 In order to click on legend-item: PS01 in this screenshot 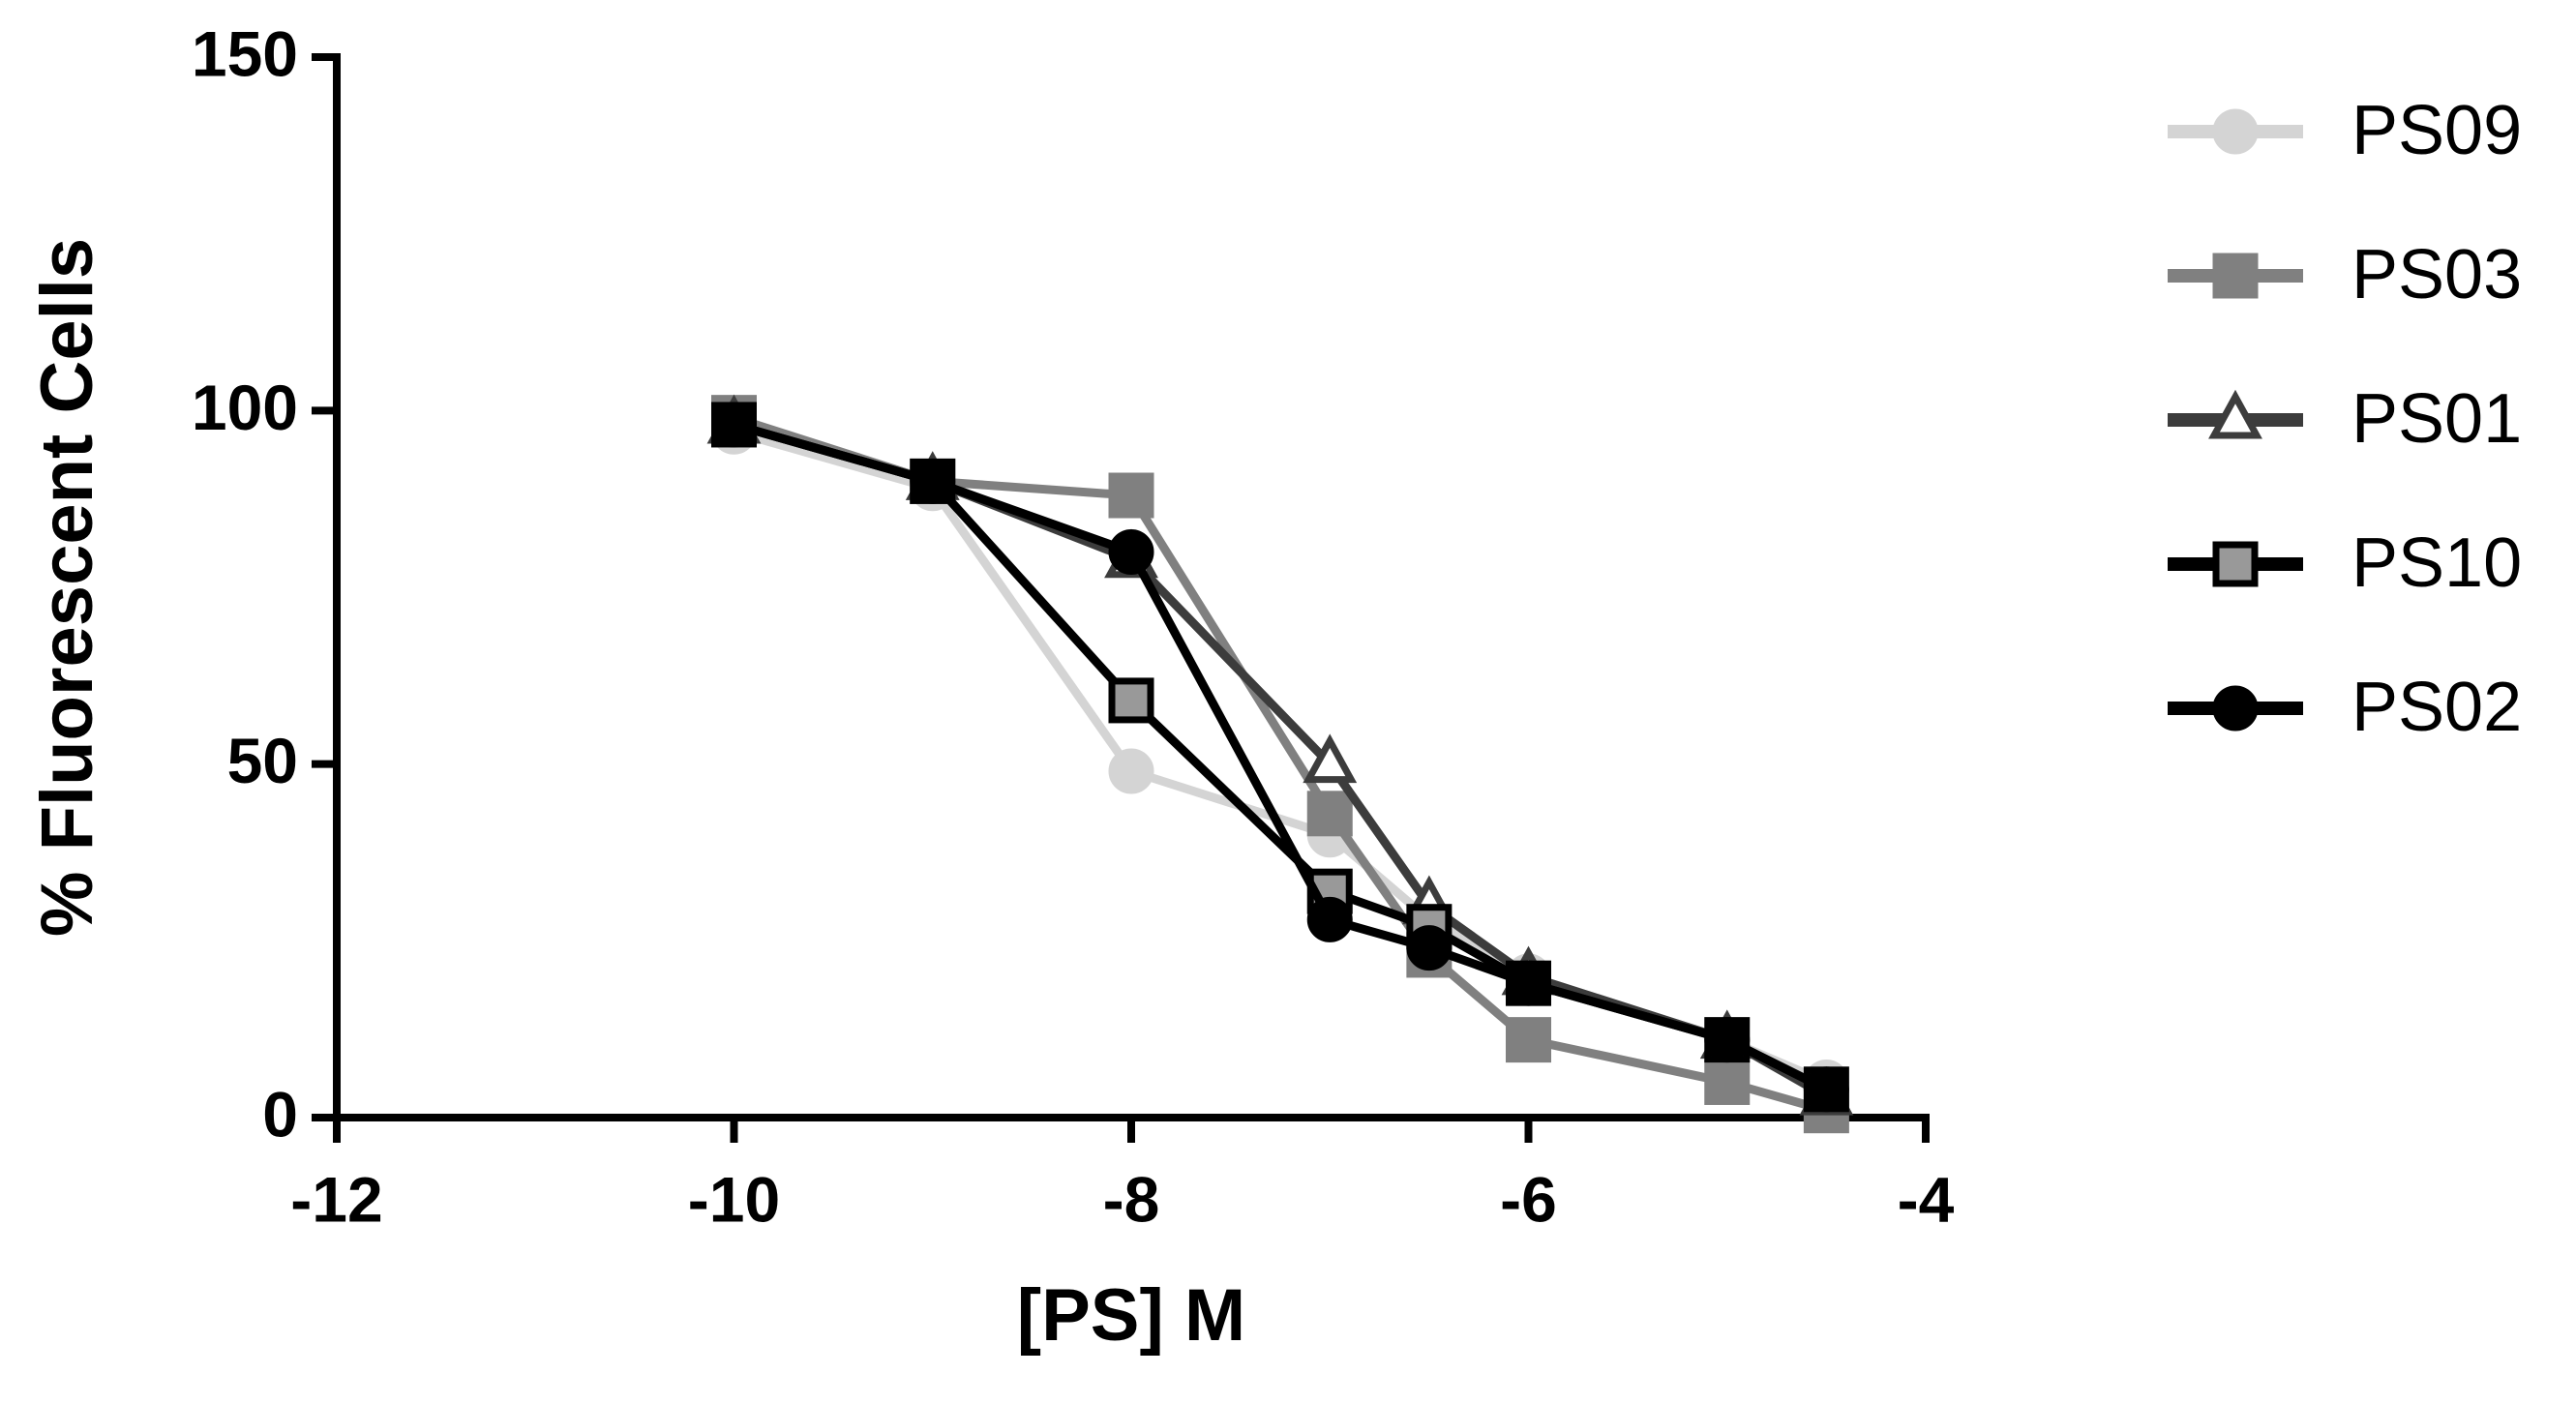, I will do `click(2345, 419)`.